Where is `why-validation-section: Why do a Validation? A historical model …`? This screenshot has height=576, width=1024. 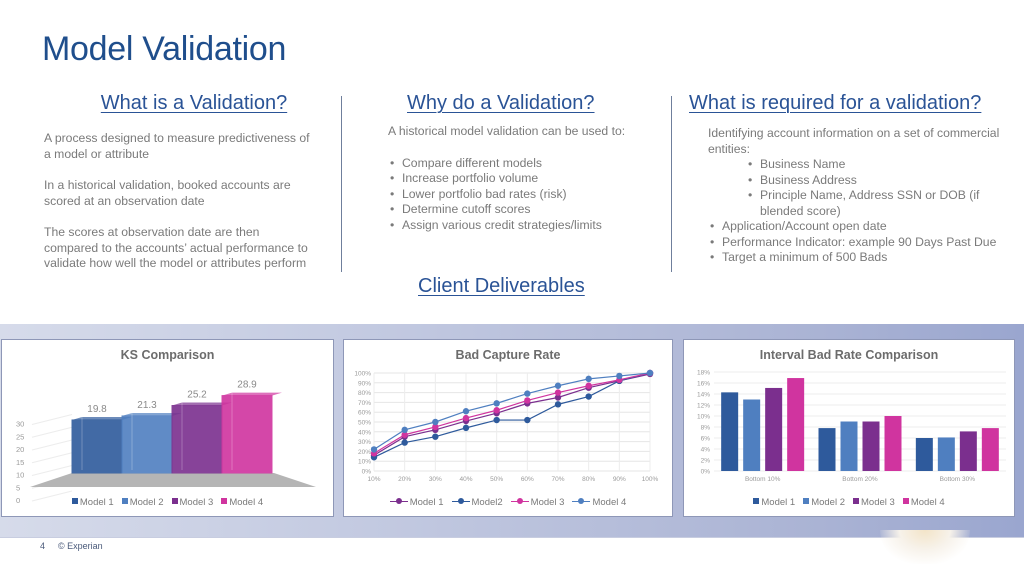
why-validation-section: Why do a Validation? A historical model … is located at coordinates (523, 162).